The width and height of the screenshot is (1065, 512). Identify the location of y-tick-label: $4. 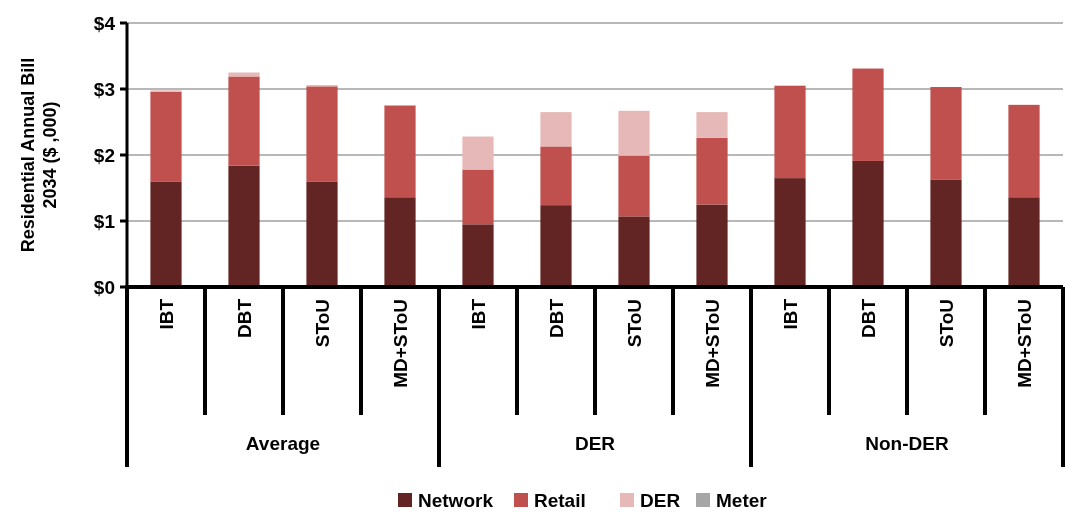
(104, 23).